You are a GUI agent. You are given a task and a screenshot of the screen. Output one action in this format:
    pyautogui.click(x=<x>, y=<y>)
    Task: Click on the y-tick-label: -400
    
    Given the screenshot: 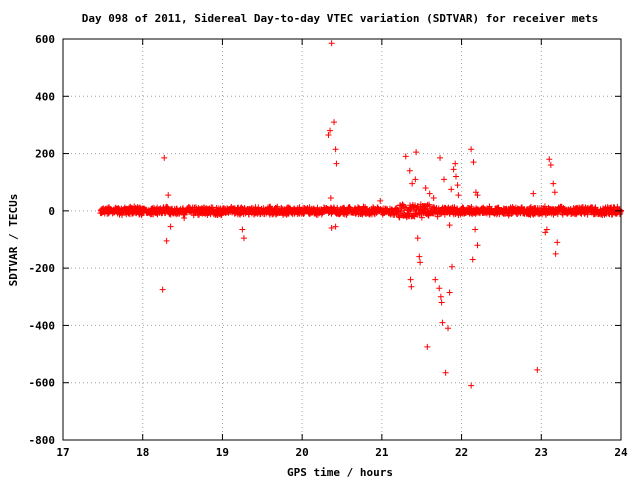 What is the action you would take?
    pyautogui.click(x=42, y=325)
    